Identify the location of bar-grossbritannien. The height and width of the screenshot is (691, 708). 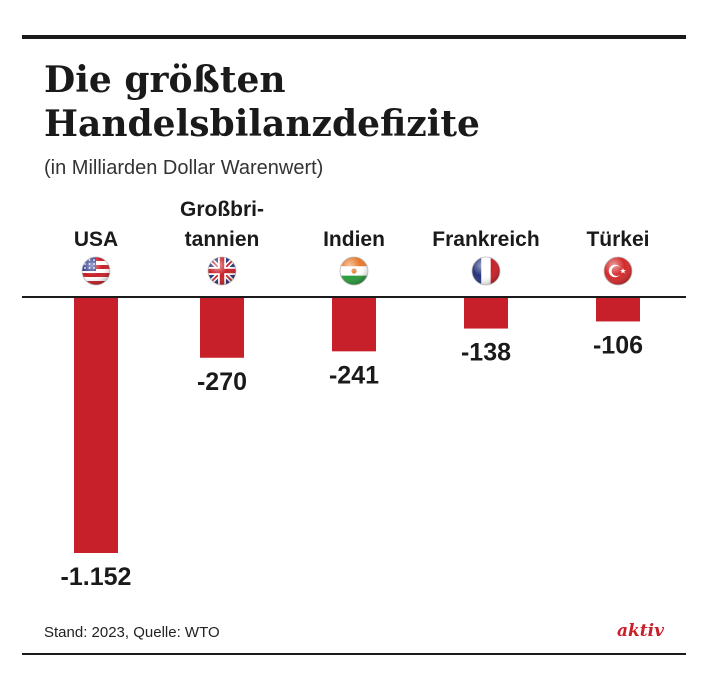
(222, 328).